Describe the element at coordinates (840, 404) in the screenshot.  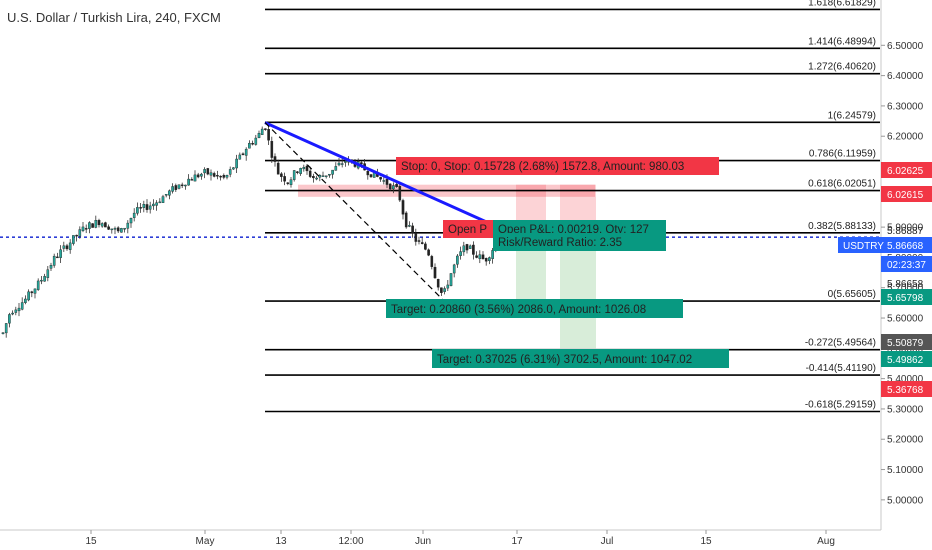
I see `fib-level-label: -0.618(5.29159)` at that location.